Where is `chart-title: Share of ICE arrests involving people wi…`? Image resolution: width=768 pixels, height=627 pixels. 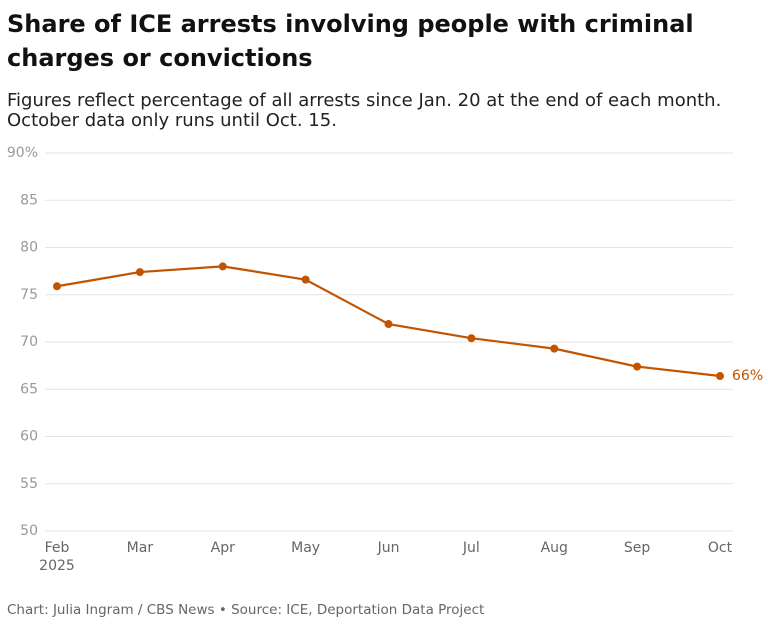
chart-title: Share of ICE arrests involving people wi… is located at coordinates (350, 41).